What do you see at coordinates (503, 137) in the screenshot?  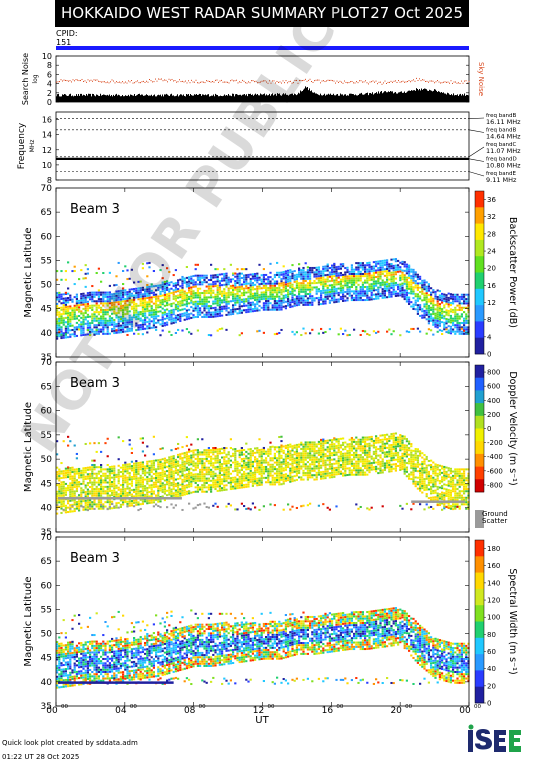 I see `frequency-band-value: 14.64 MHz` at bounding box center [503, 137].